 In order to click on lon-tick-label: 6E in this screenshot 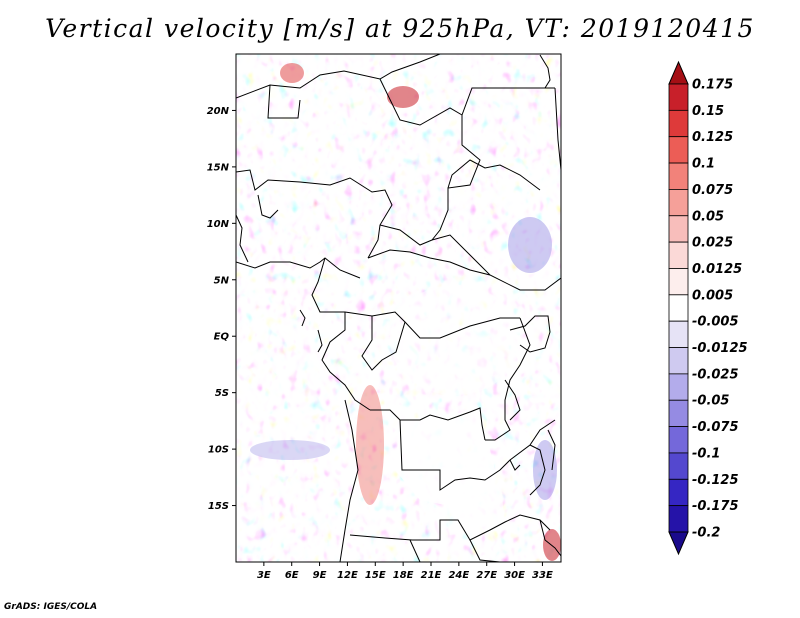, I will do `click(292, 575)`.